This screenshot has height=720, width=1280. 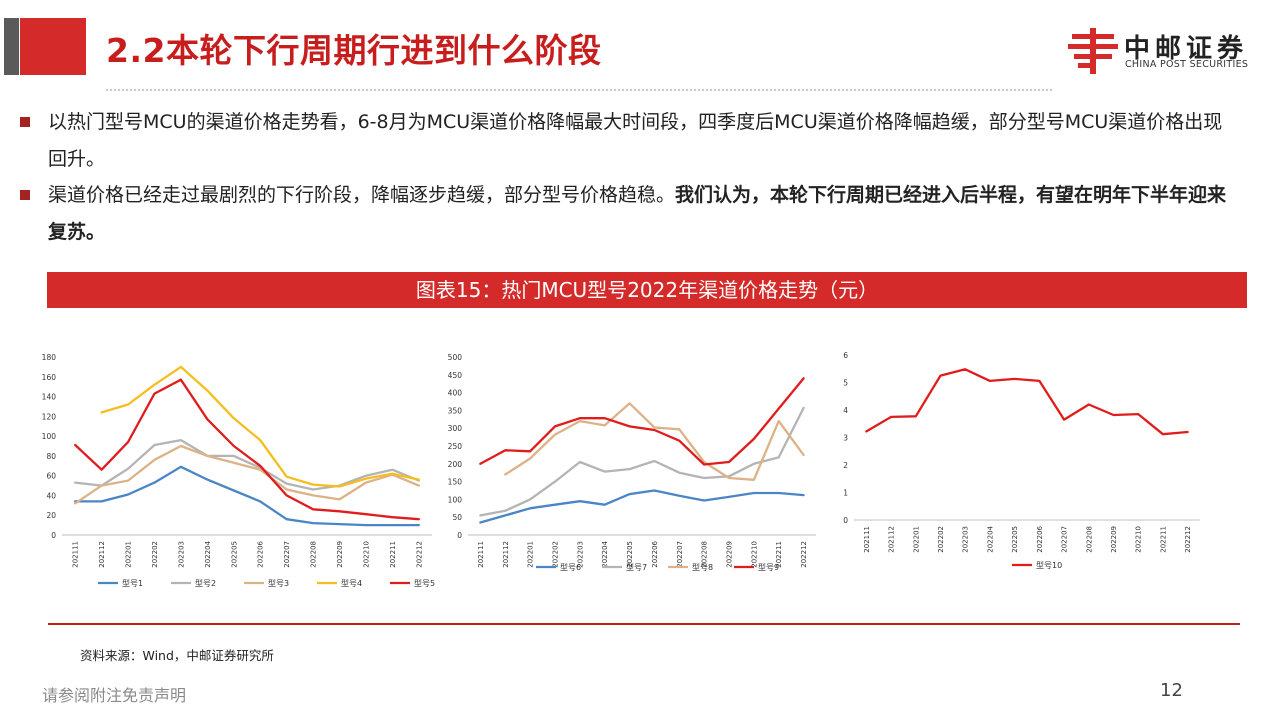 I want to click on series-line-型号4, so click(x=260, y=426).